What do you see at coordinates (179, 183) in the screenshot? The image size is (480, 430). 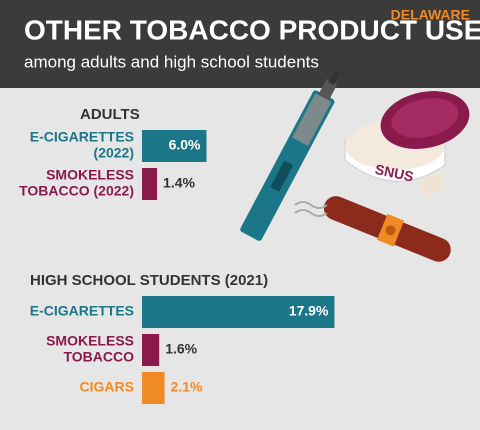 I see `value-label: 1.4%` at bounding box center [179, 183].